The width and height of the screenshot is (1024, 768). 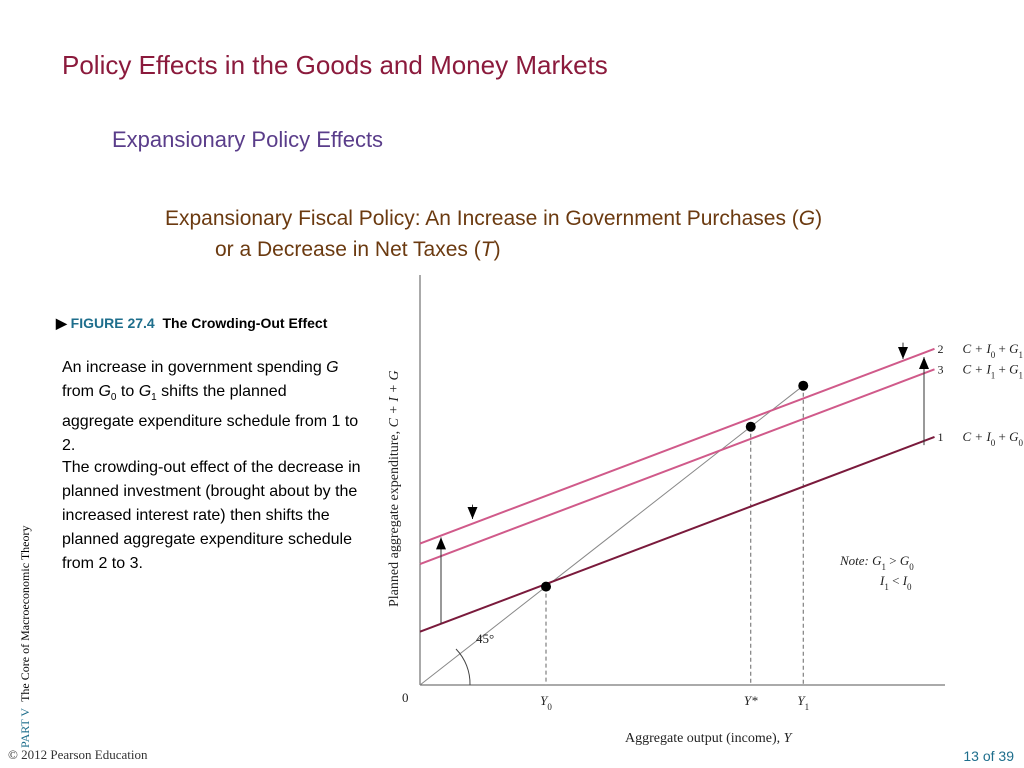 What do you see at coordinates (61, 323) in the screenshot?
I see `figure-marker-icon: ▶` at bounding box center [61, 323].